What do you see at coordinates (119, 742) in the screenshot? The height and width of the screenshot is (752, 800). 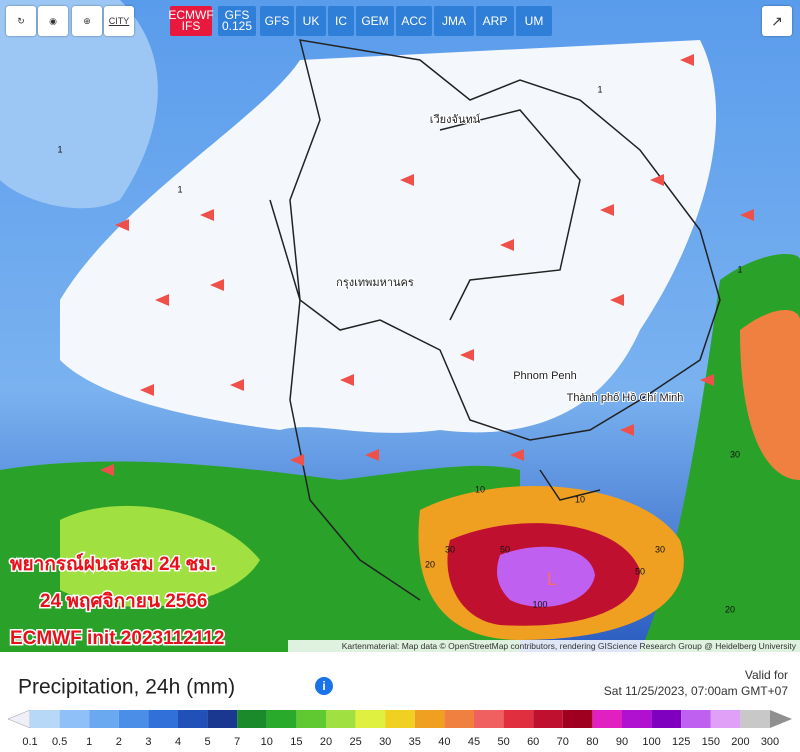 I see `colorbar-label: 2` at bounding box center [119, 742].